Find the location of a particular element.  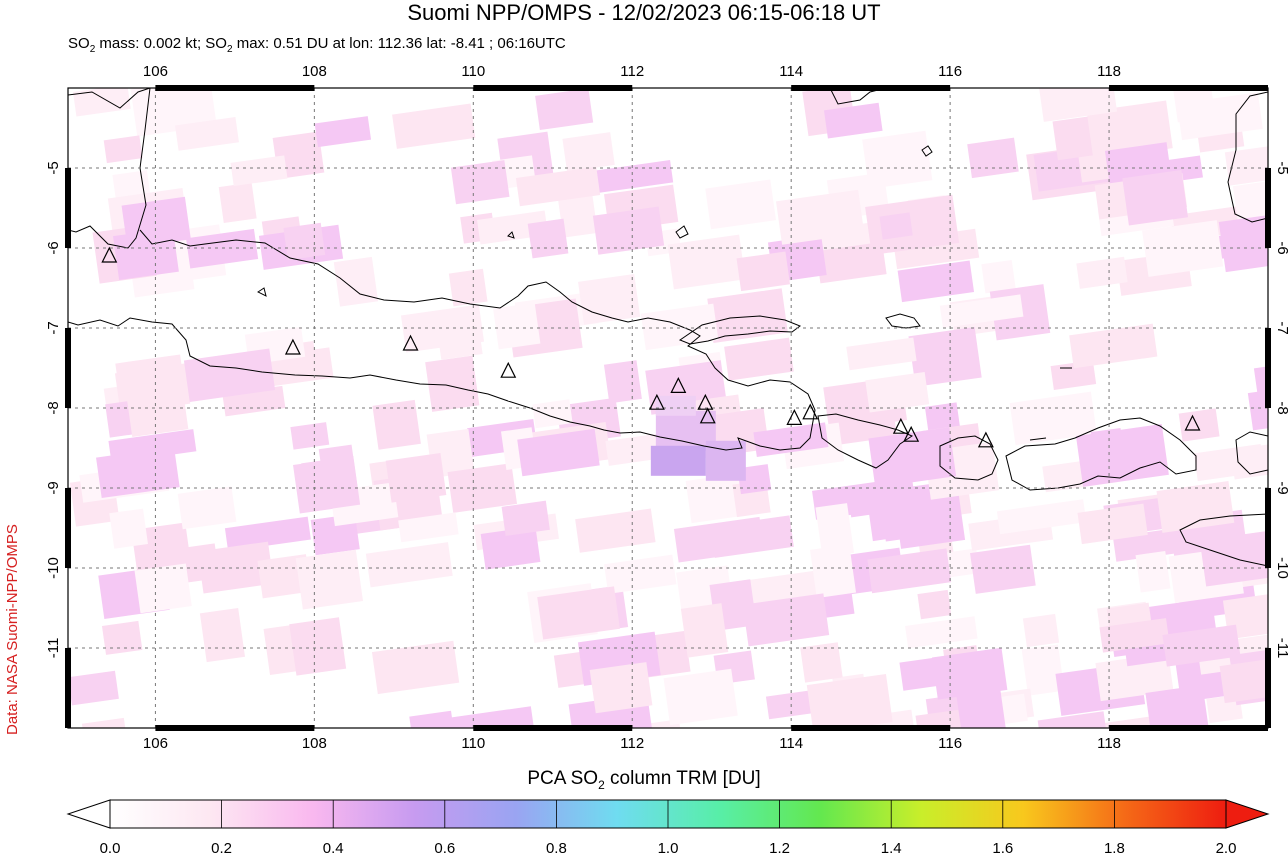

colorbar-tick-label: 0.0 is located at coordinates (110, 847).